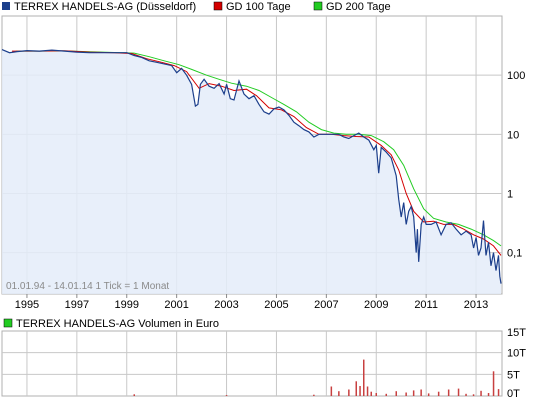 This screenshot has width=545, height=406. I want to click on x-axis: 1995 1997 1999 2001 2003 2005 2007 2009 2011 2013, so click(251, 302).